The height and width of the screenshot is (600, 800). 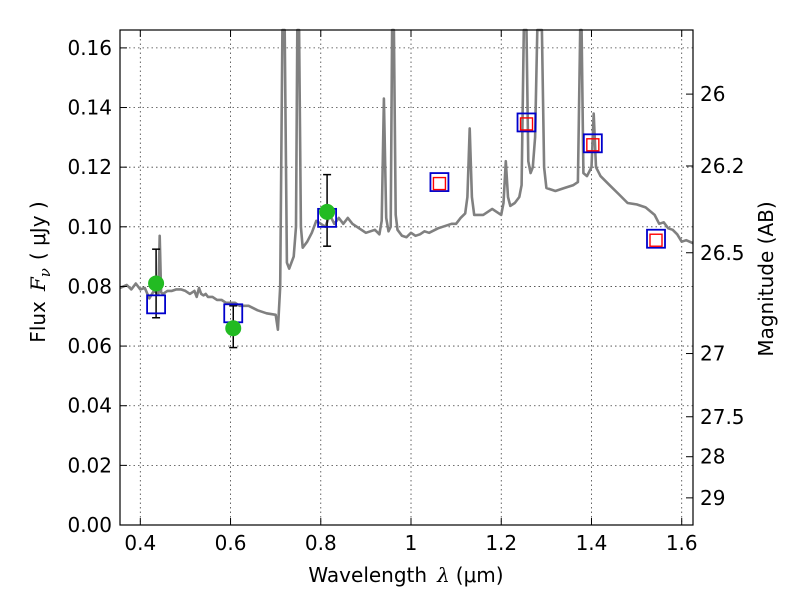 What do you see at coordinates (367, 575) in the screenshot?
I see `x-axis-title-text: Wavelength` at bounding box center [367, 575].